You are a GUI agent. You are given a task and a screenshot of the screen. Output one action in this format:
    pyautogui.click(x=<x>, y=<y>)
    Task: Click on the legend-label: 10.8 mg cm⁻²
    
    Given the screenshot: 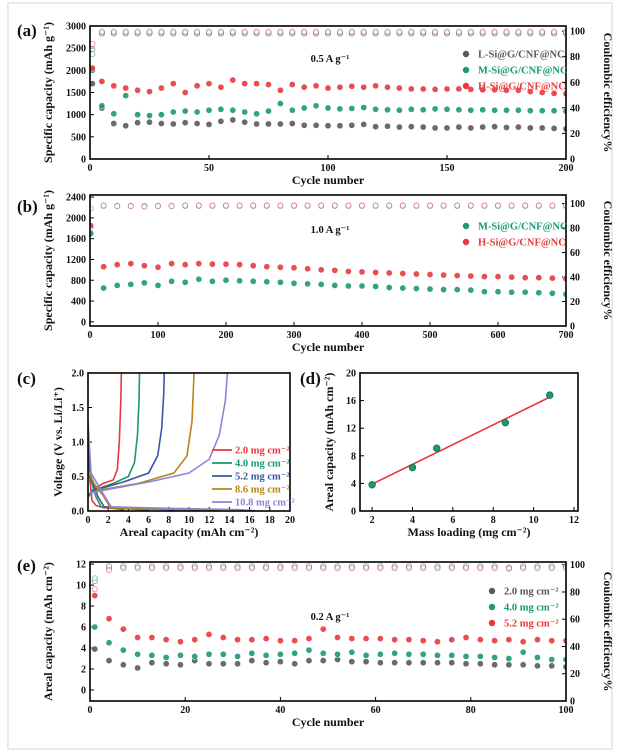 What is the action you would take?
    pyautogui.click(x=265, y=503)
    